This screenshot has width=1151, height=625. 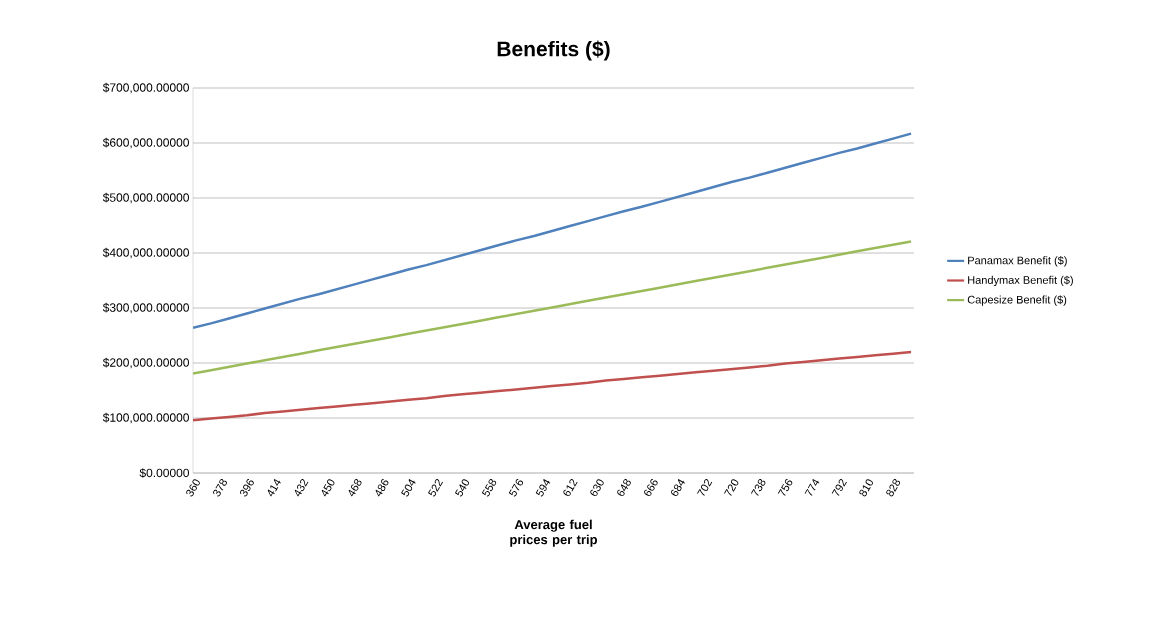 I want to click on x-tick-label: 828, so click(x=893, y=488).